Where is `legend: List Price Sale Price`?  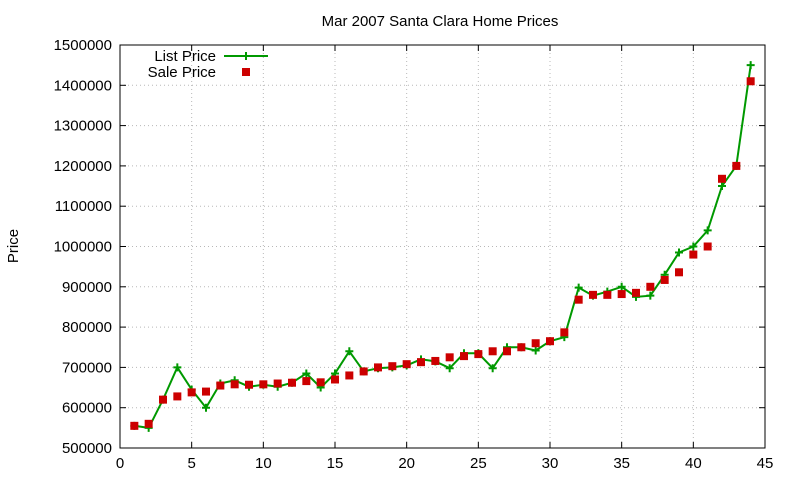 legend: List Price Sale Price is located at coordinates (208, 64).